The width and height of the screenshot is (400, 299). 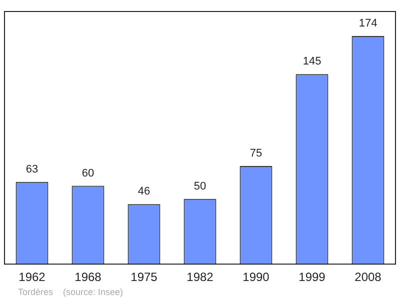 I want to click on x-tick-label: 1982, so click(x=200, y=277).